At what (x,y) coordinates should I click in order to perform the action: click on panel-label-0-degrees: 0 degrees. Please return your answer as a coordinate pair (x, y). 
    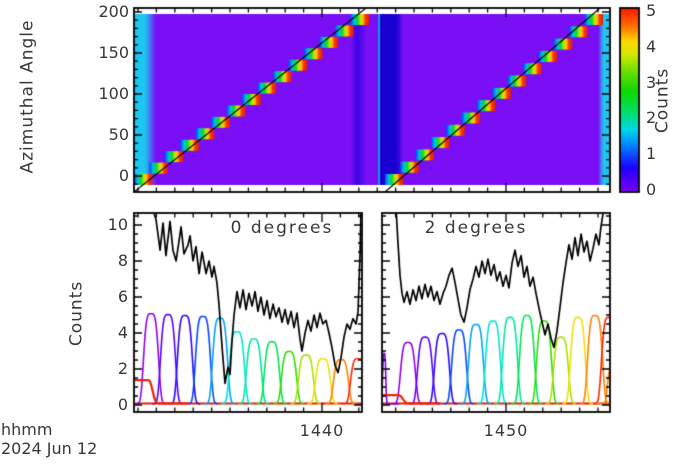
    Looking at the image, I should click on (282, 228).